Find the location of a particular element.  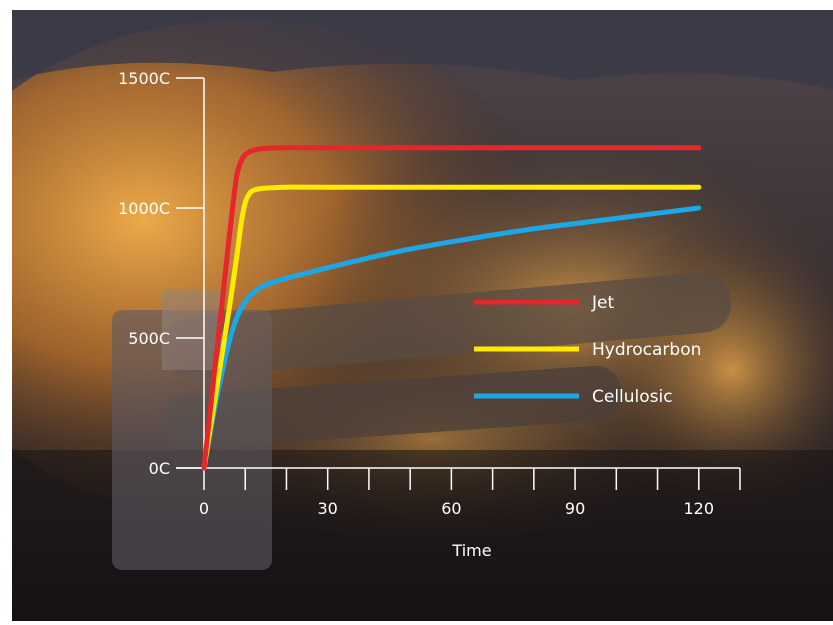

legend-label-hydrocarbon: Hydrocarbon is located at coordinates (646, 350).